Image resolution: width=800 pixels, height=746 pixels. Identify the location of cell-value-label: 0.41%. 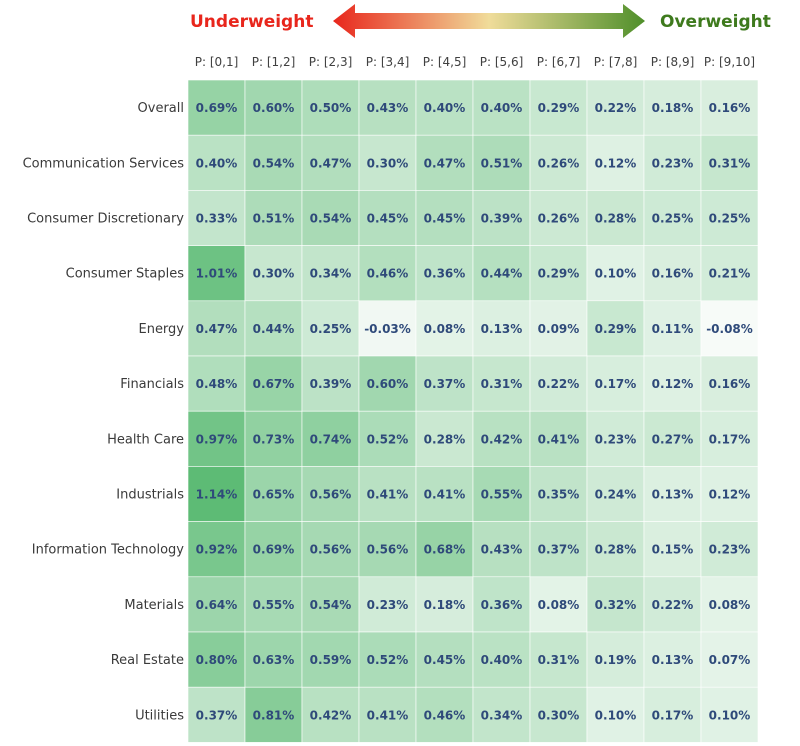
(388, 715).